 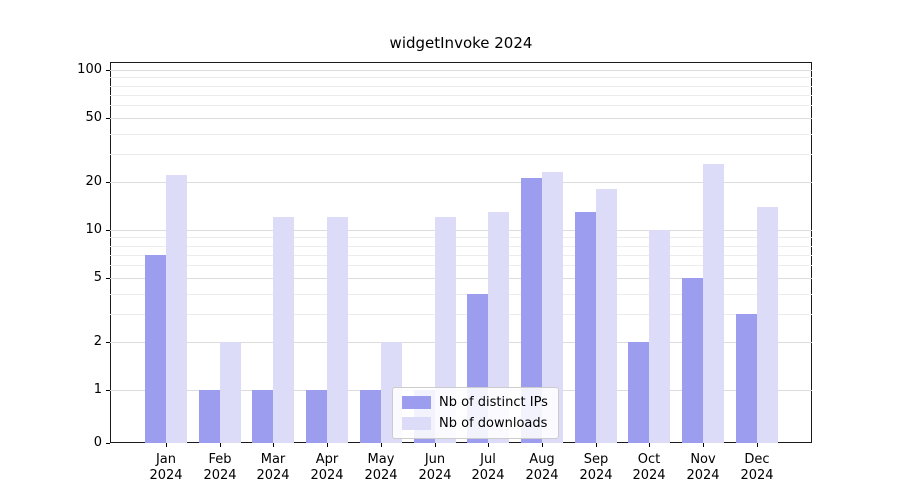 I want to click on x-tick-month: Apr, so click(x=327, y=459).